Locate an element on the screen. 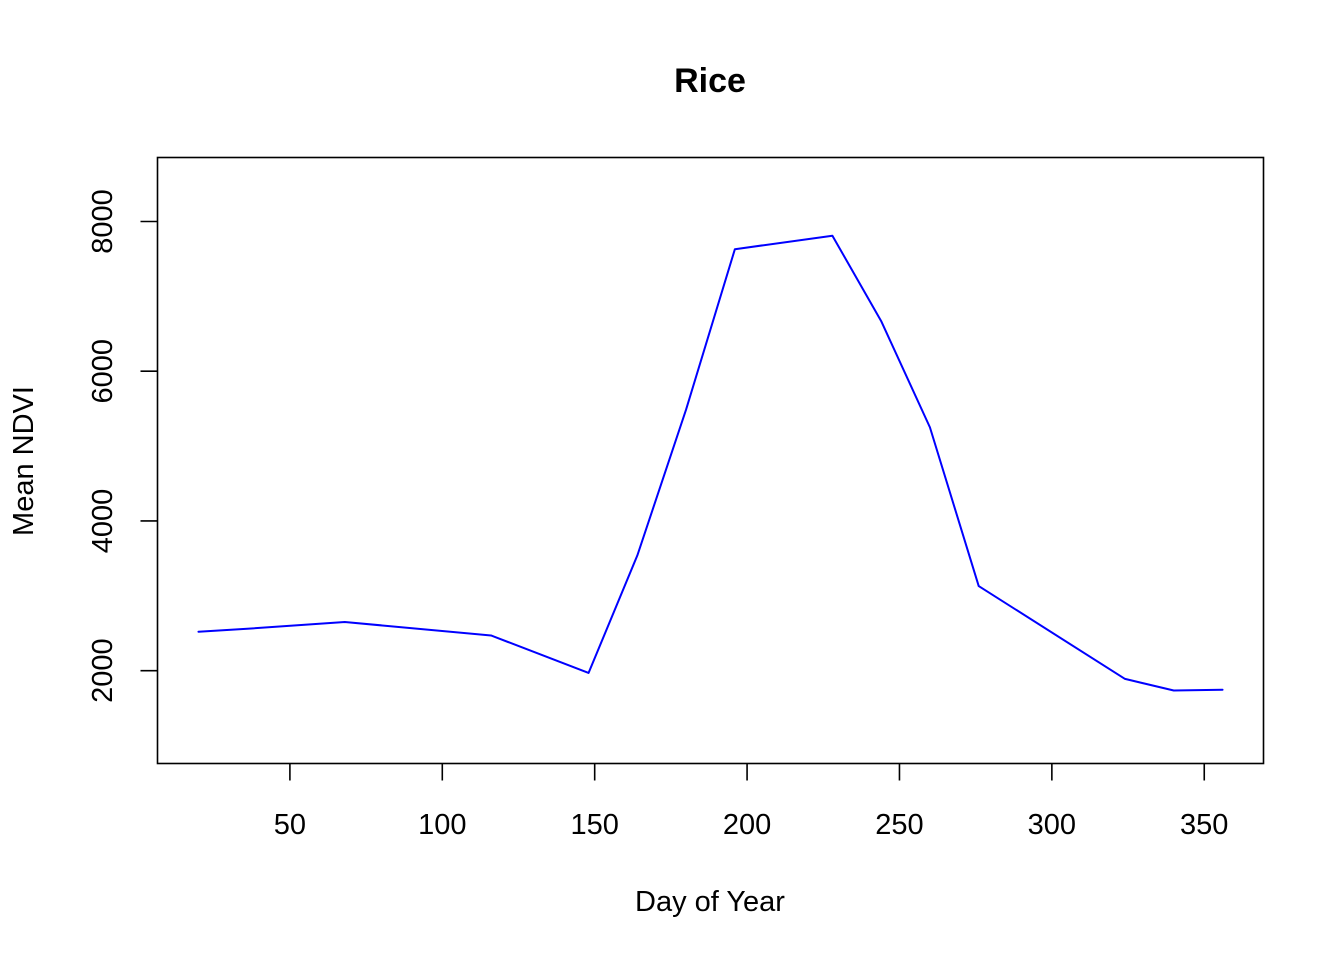 The height and width of the screenshot is (965, 1344). y-tick-label: 2000 is located at coordinates (103, 670).